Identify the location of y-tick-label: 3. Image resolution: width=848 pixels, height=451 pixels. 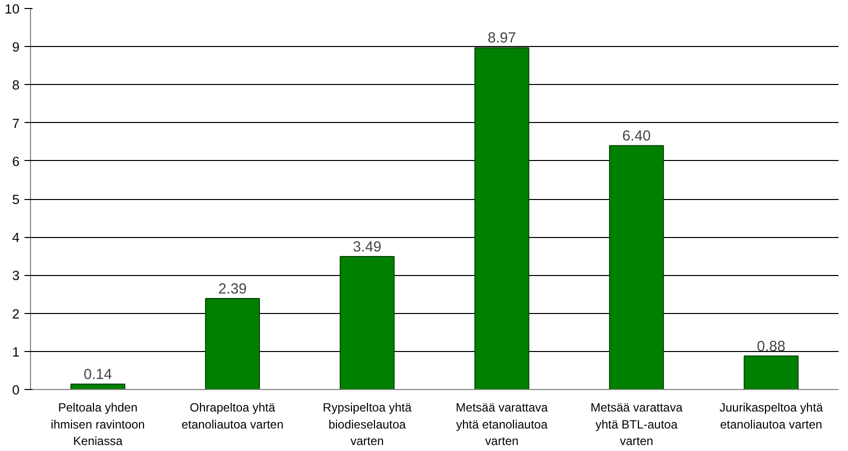
(16, 276).